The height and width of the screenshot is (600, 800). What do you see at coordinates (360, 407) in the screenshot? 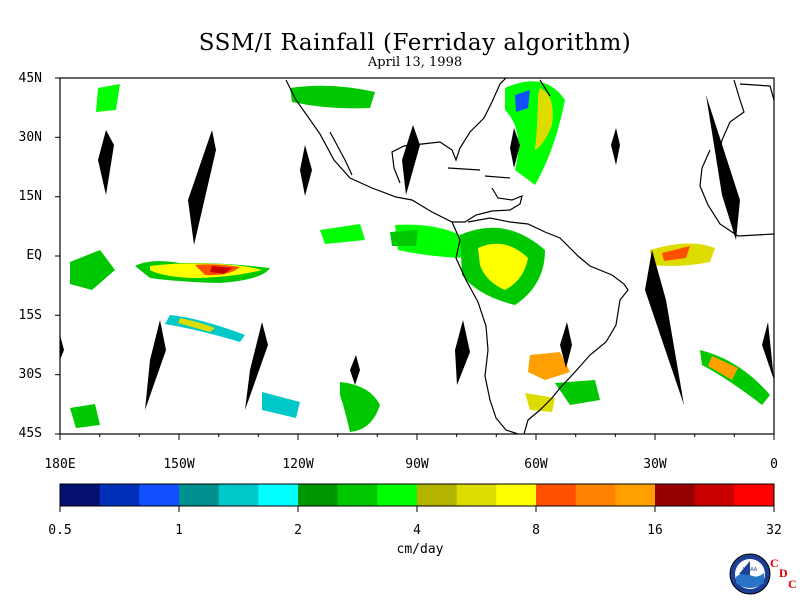
I see `rain-patch-south-pacific-storm` at bounding box center [360, 407].